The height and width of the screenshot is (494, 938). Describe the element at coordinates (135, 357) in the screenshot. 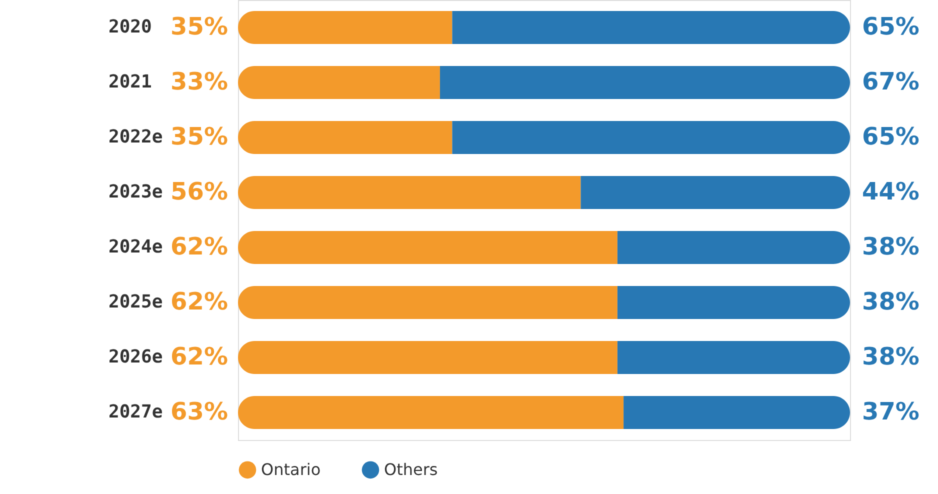

I see `y-tick-label: 2026e` at that location.